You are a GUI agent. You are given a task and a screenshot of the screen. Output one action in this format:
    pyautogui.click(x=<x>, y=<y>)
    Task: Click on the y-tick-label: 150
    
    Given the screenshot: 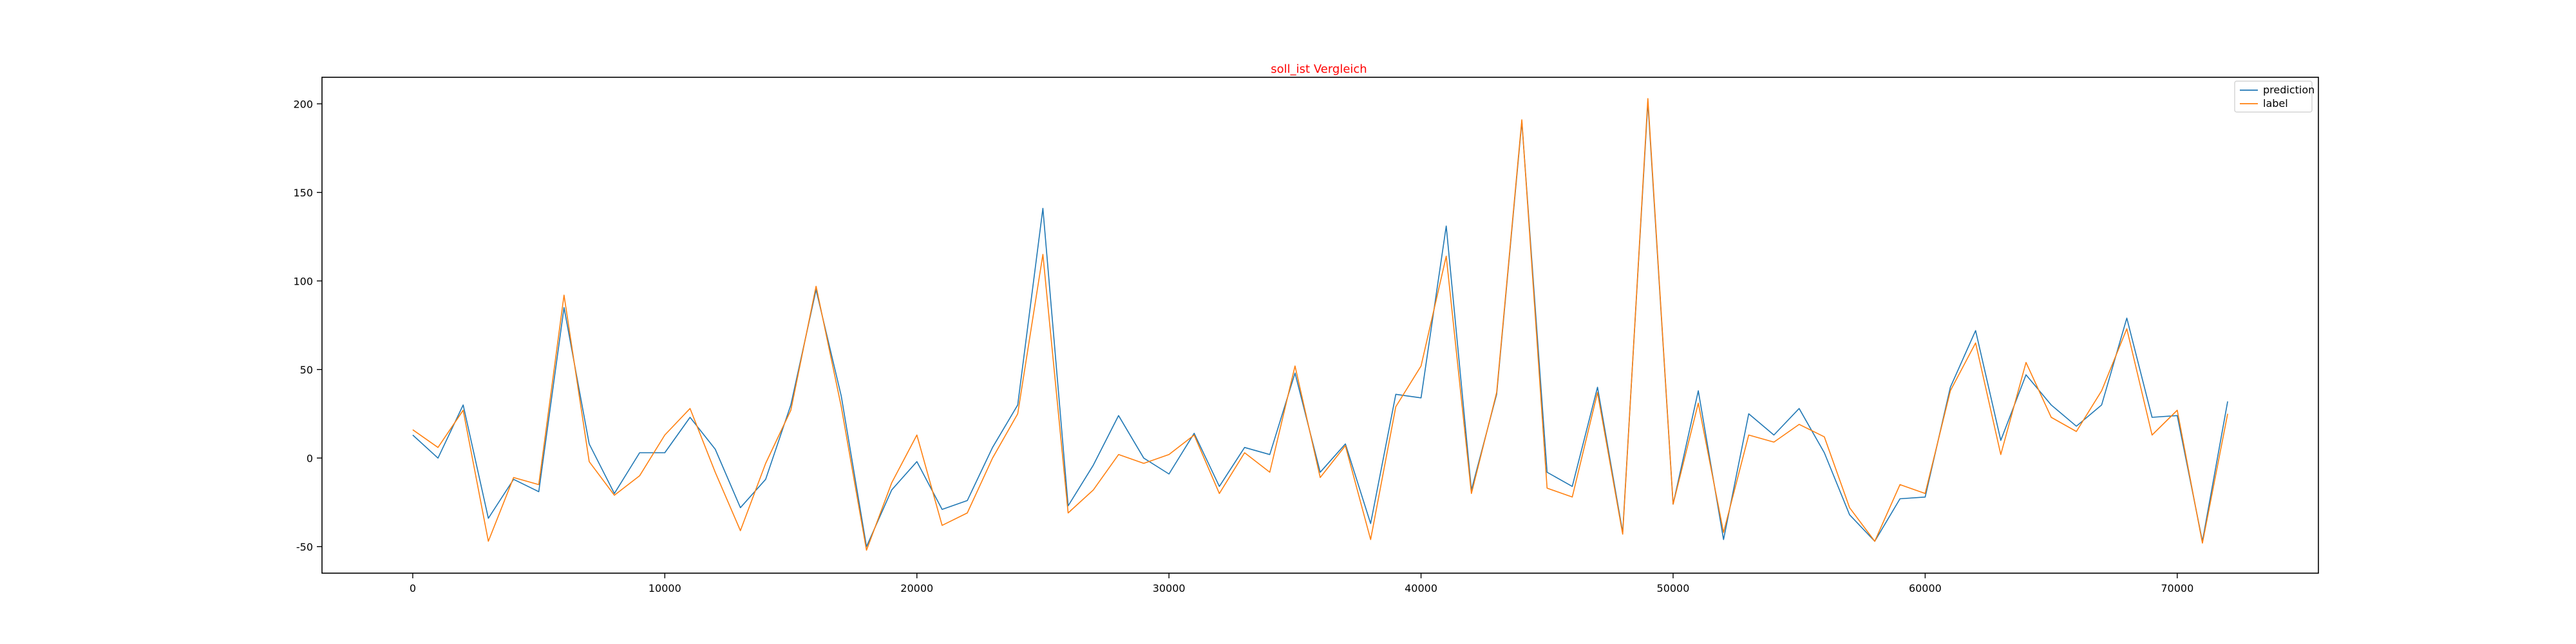 What is the action you would take?
    pyautogui.click(x=303, y=193)
    